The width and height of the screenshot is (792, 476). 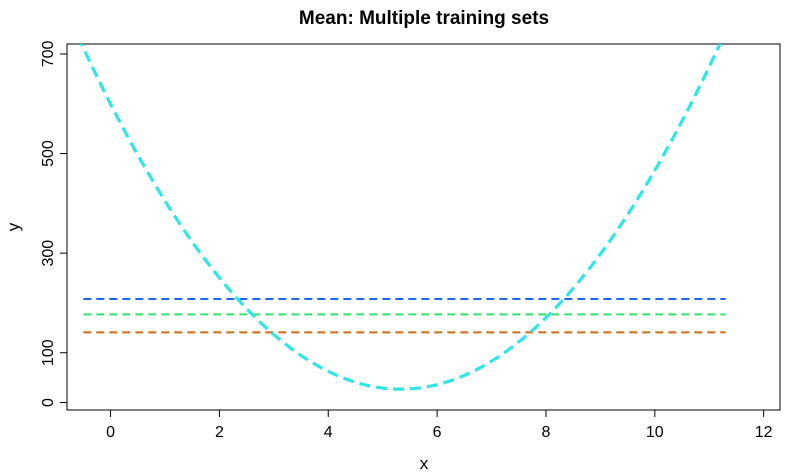 What do you see at coordinates (48, 253) in the screenshot?
I see `y-tick-label: 300` at bounding box center [48, 253].